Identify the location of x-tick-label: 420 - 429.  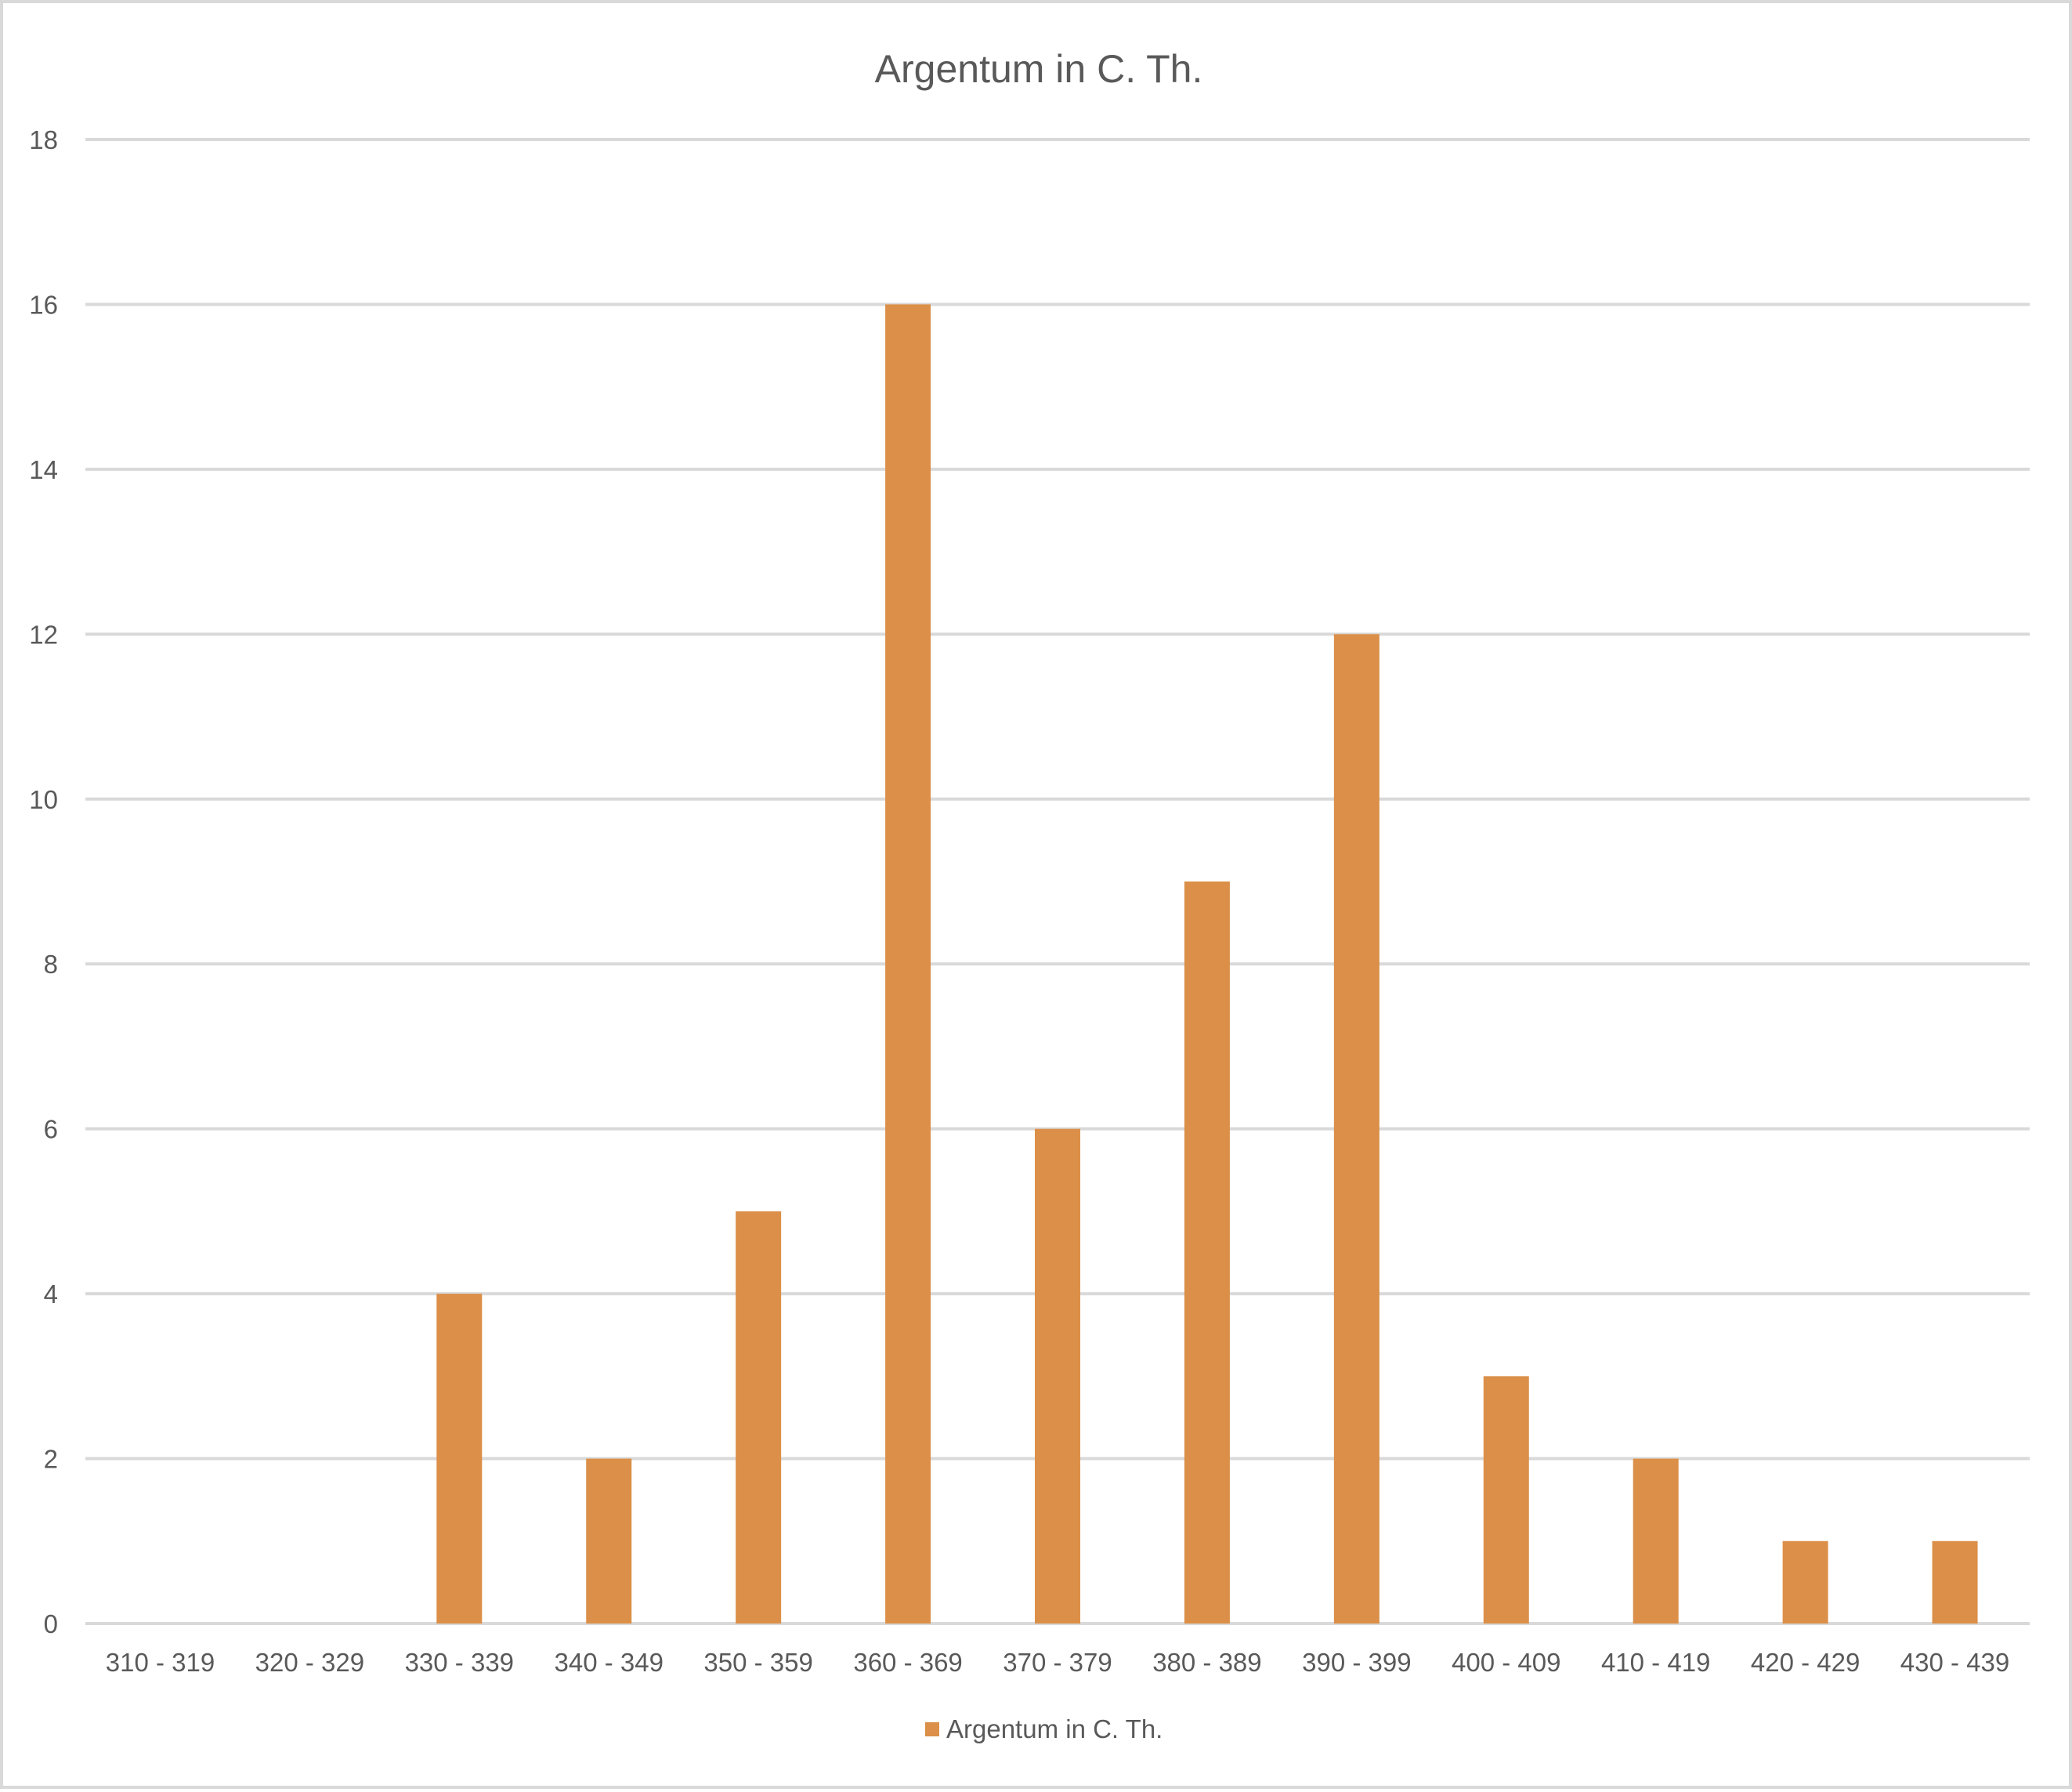
(1805, 1662).